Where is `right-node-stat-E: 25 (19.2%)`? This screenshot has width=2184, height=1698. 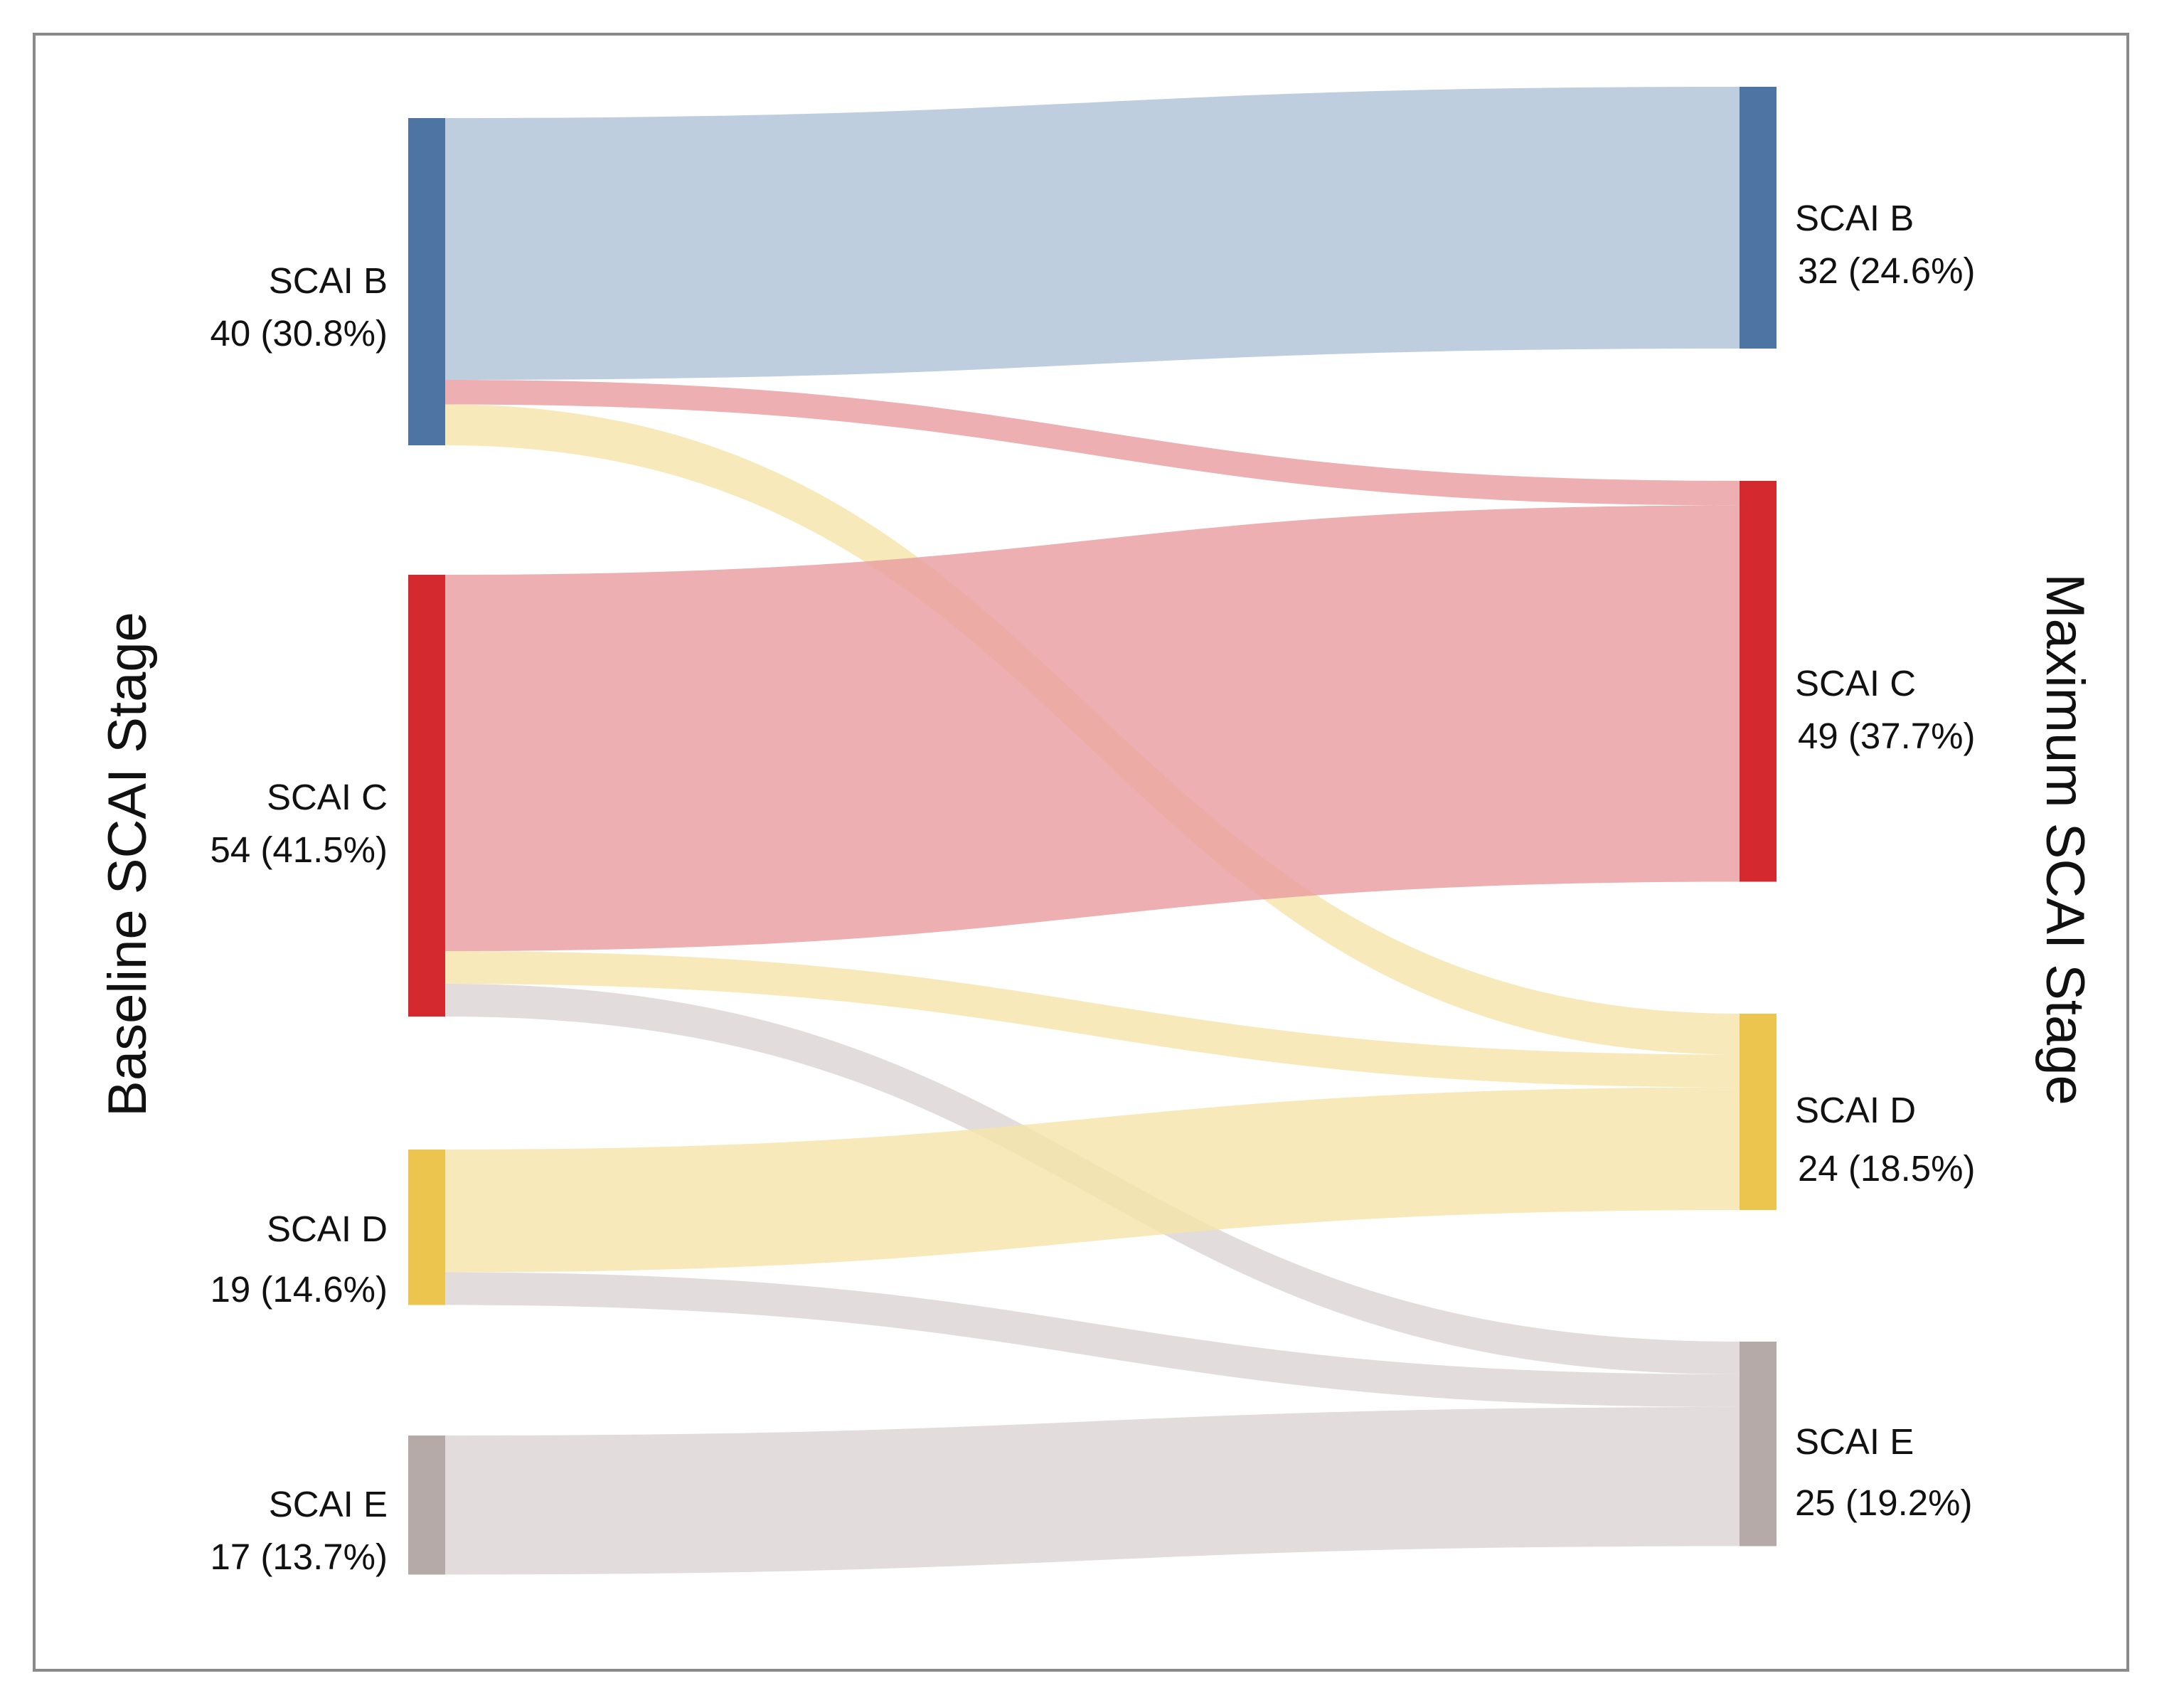
right-node-stat-E: 25 (19.2%) is located at coordinates (1883, 1502).